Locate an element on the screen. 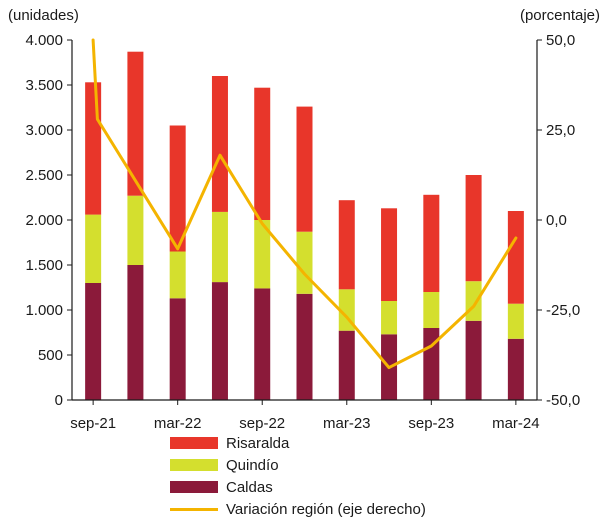  y-left-tick-label: 2.000 is located at coordinates (44, 220).